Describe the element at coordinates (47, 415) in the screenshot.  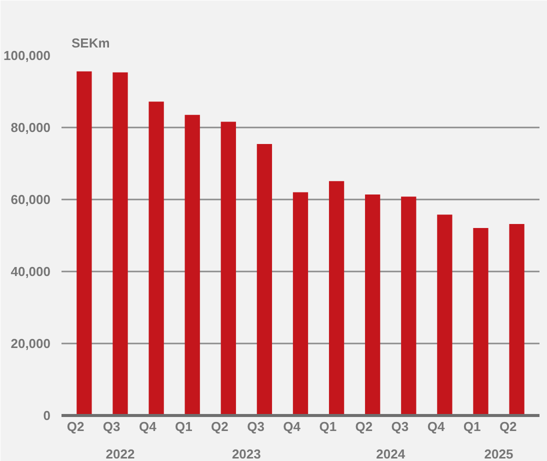
I see `y-tick-label: 0` at that location.